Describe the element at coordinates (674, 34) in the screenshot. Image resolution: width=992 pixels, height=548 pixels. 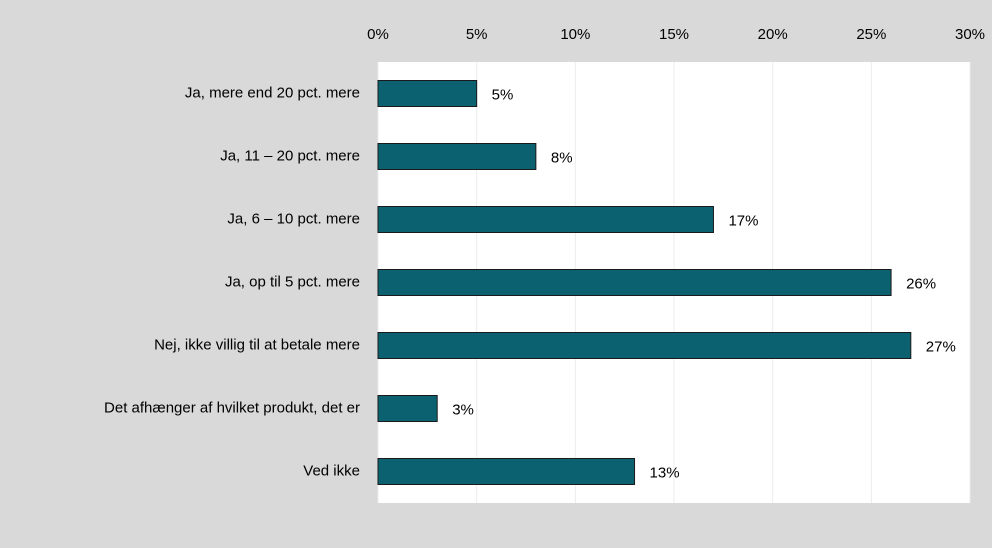
I see `x-tick-label: 15%` at that location.